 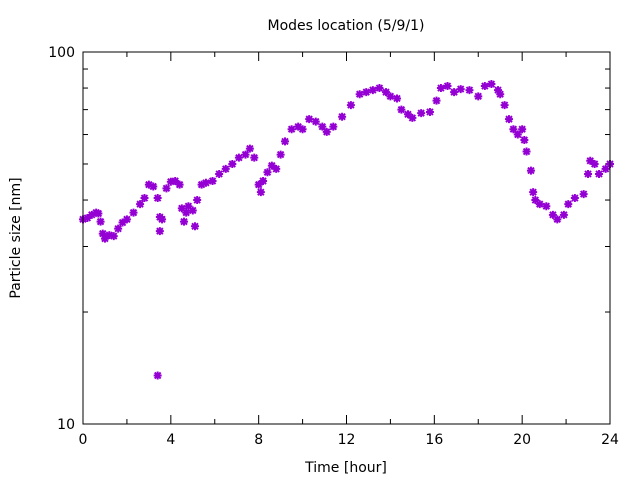 I want to click on y-tick-label: 10, so click(x=66, y=425).